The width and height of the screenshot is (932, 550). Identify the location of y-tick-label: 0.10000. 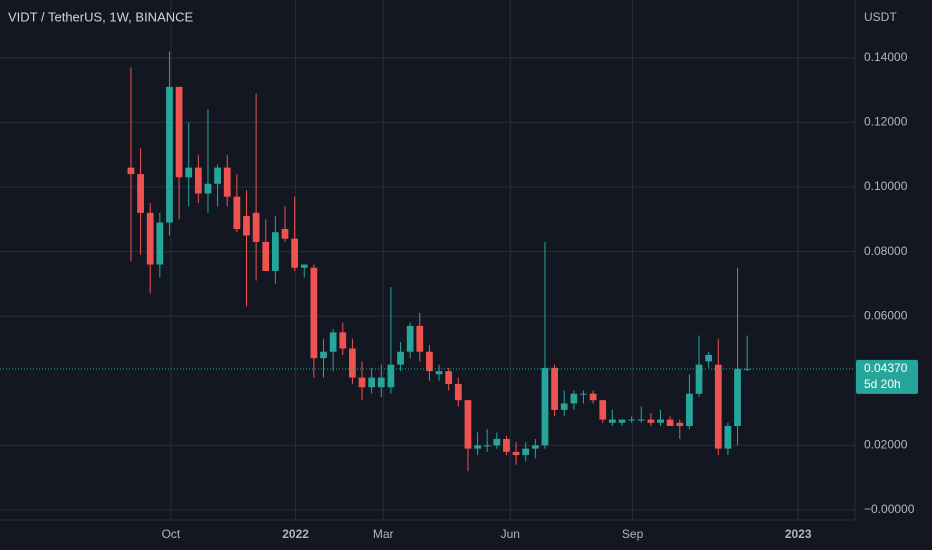
(886, 186).